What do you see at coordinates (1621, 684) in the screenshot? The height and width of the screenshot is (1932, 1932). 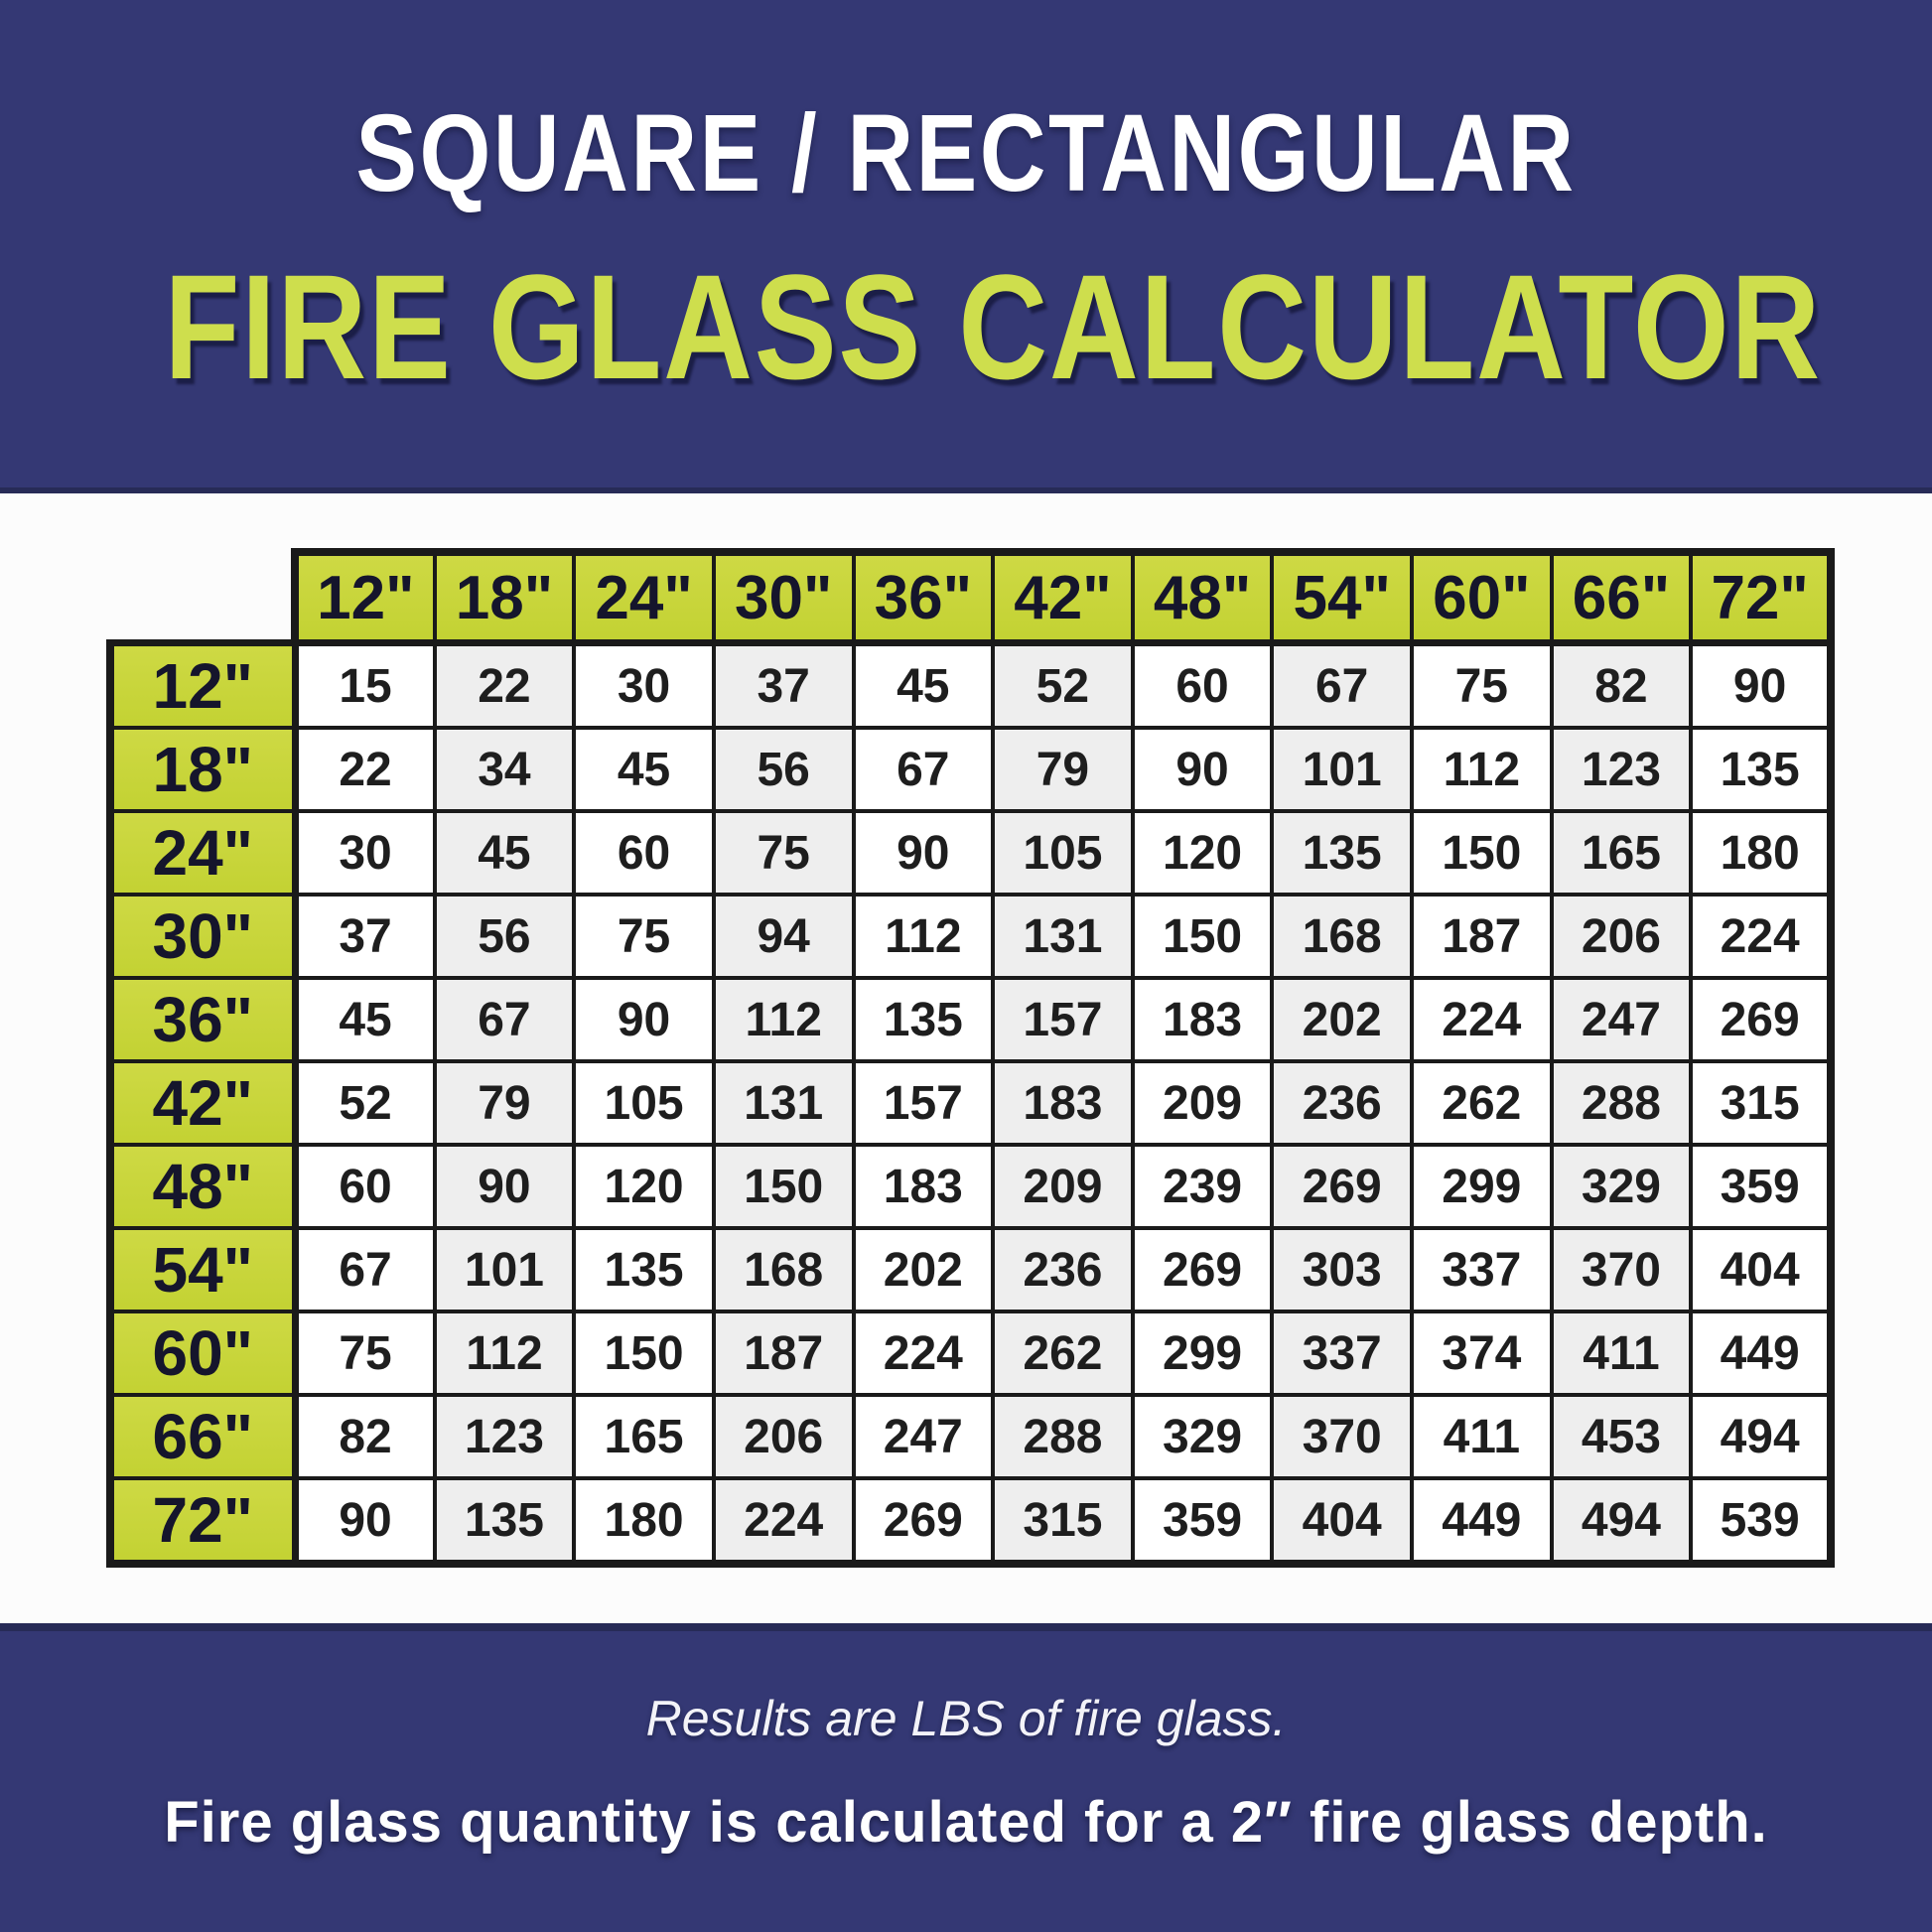 I see `value-cell: 82` at bounding box center [1621, 684].